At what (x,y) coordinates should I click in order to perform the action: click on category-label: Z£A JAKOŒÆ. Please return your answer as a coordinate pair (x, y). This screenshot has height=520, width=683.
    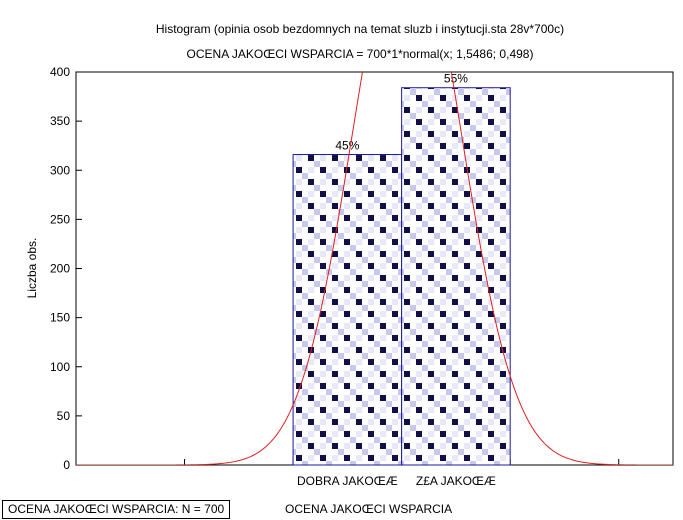
    Looking at the image, I should click on (456, 481).